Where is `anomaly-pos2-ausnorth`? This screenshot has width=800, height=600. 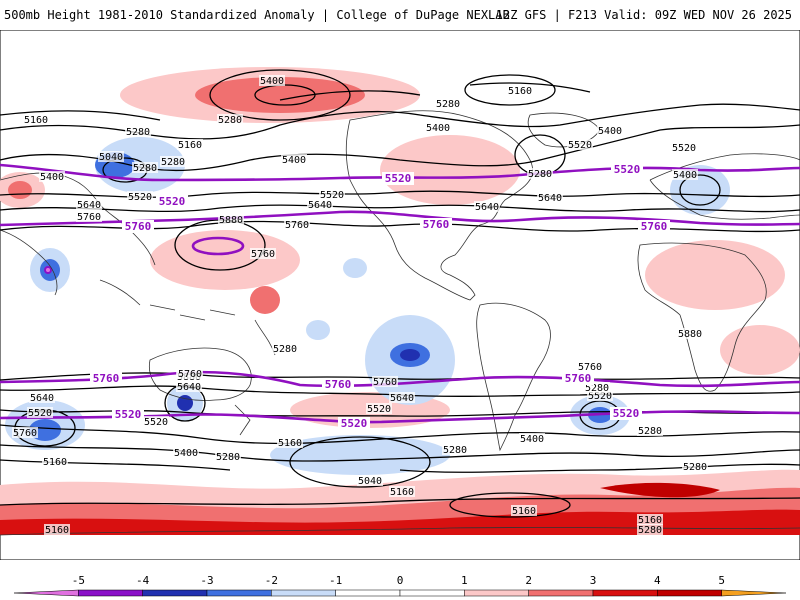 anomaly-pos2-ausnorth is located at coordinates (265, 300).